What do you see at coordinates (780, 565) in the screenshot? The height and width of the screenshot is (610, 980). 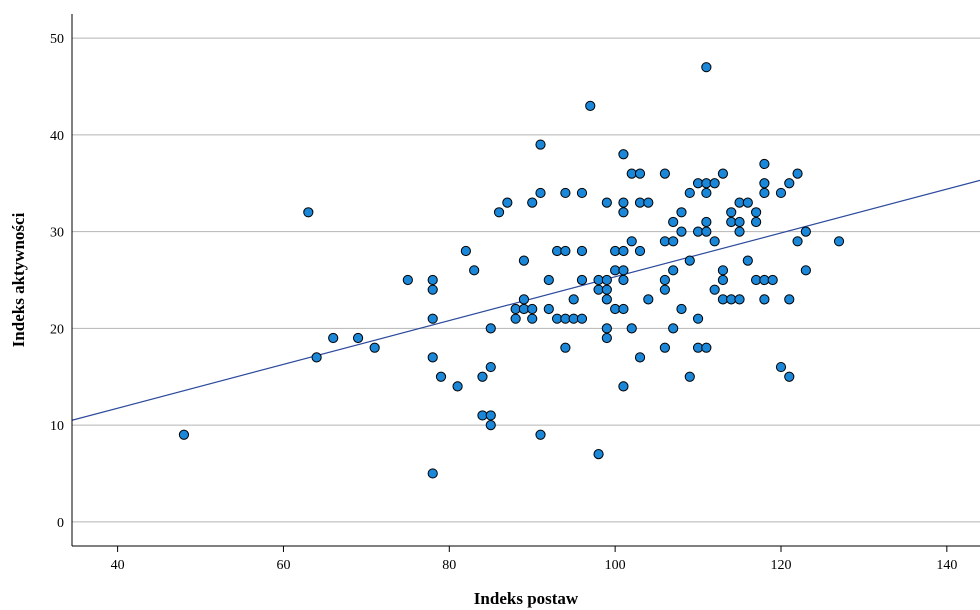 I see `x-tick-label: 120` at bounding box center [780, 565].